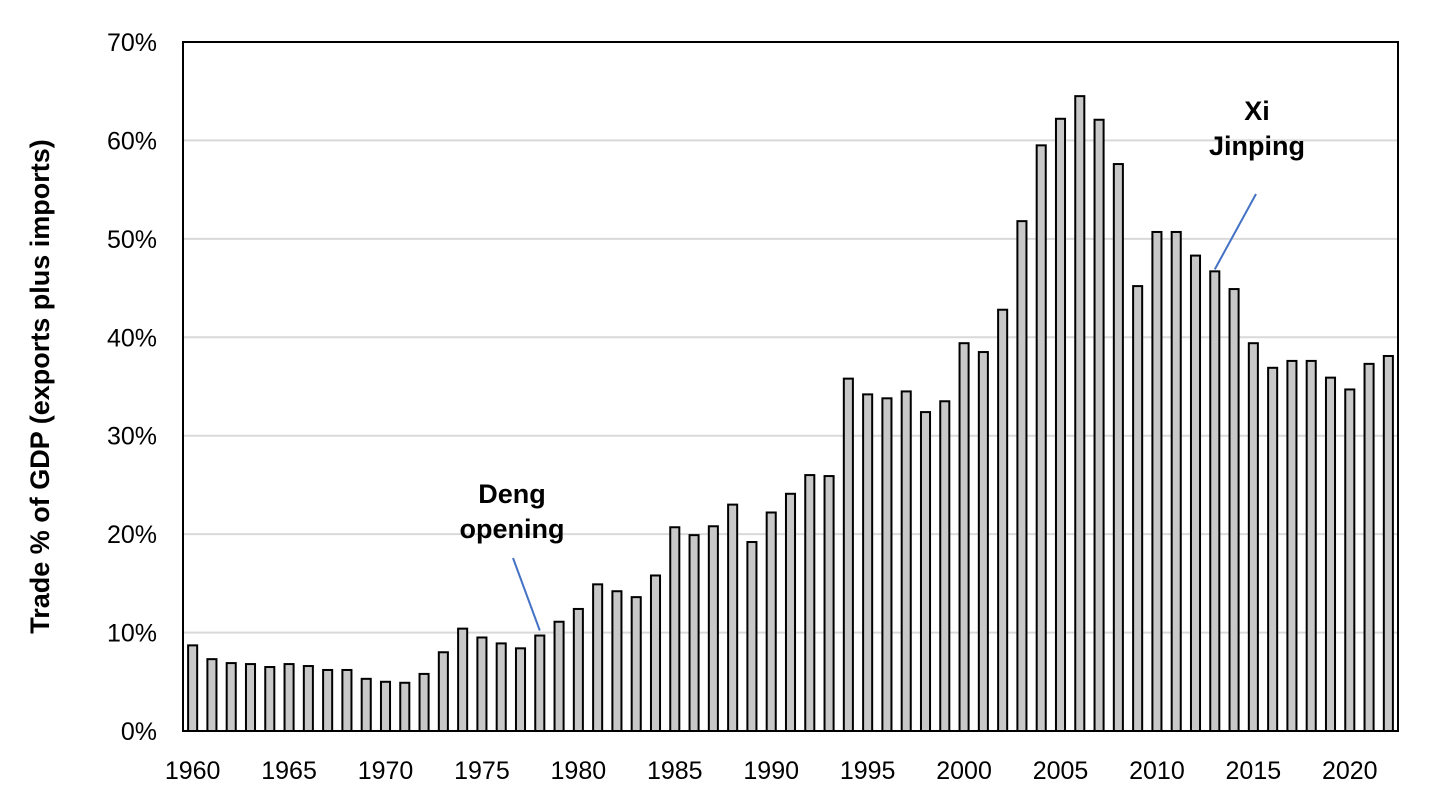 Image resolution: width=1456 pixels, height=794 pixels. What do you see at coordinates (132, 240) in the screenshot?
I see `y-tick-label: 50%` at bounding box center [132, 240].